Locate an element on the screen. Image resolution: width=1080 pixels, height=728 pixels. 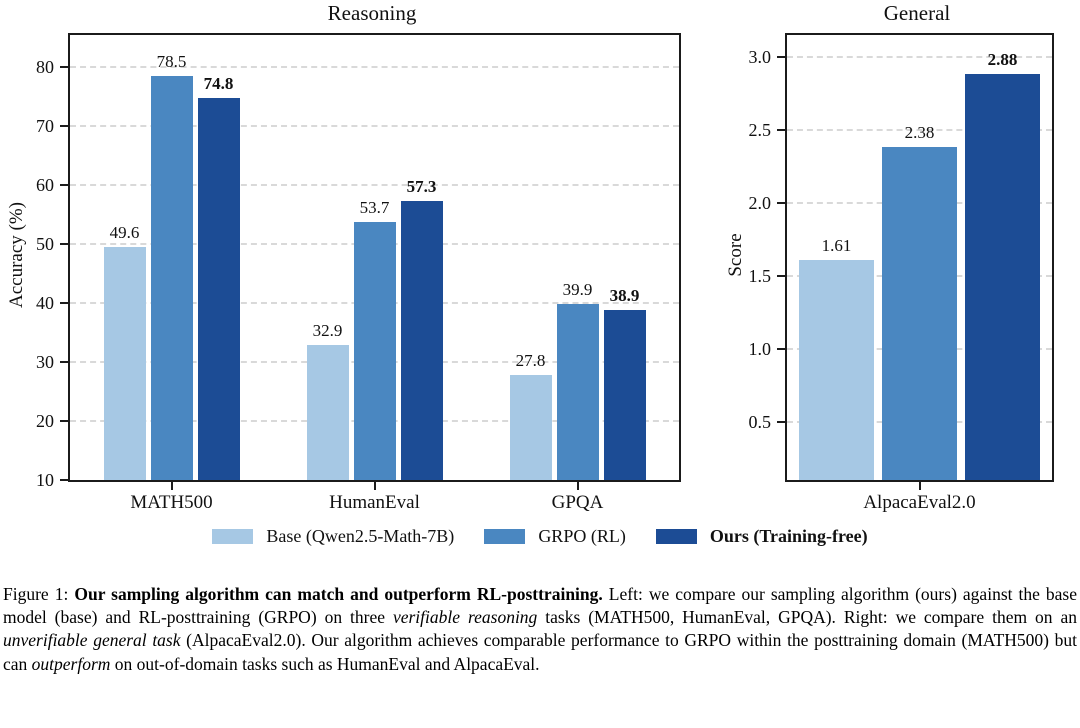
y-tick-label: 2.0 is located at coordinates (760, 202).